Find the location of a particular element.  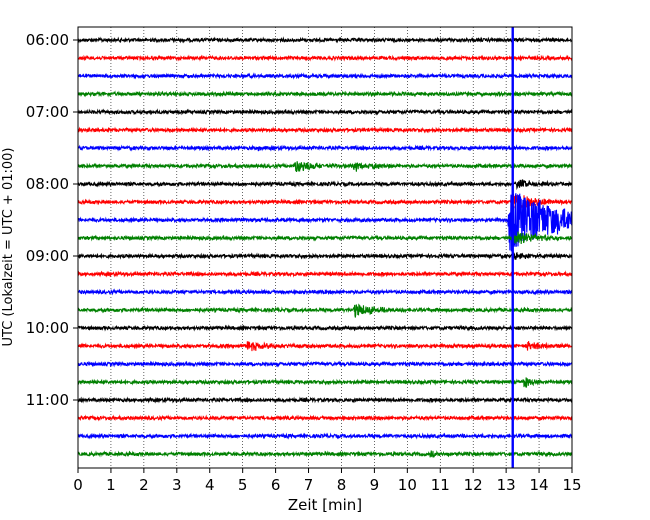

x-tick-label: 5 is located at coordinates (243, 485).